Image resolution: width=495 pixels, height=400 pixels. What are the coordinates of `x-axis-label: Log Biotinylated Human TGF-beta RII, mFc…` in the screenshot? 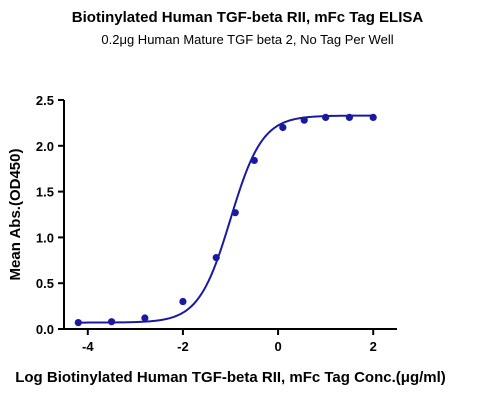 It's located at (230, 377).